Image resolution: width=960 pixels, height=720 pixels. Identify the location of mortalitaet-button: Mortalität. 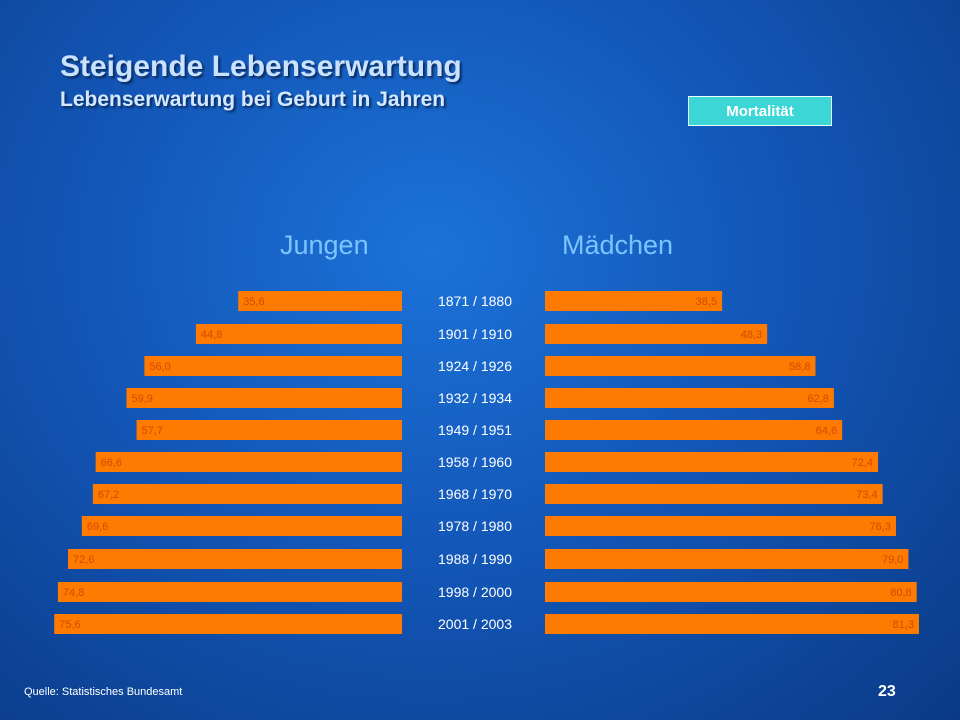
(760, 111).